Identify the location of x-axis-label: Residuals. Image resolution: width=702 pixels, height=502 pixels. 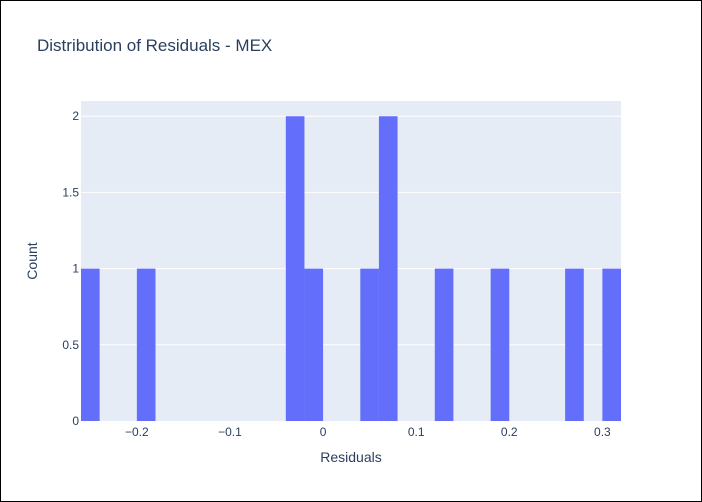
(350, 457).